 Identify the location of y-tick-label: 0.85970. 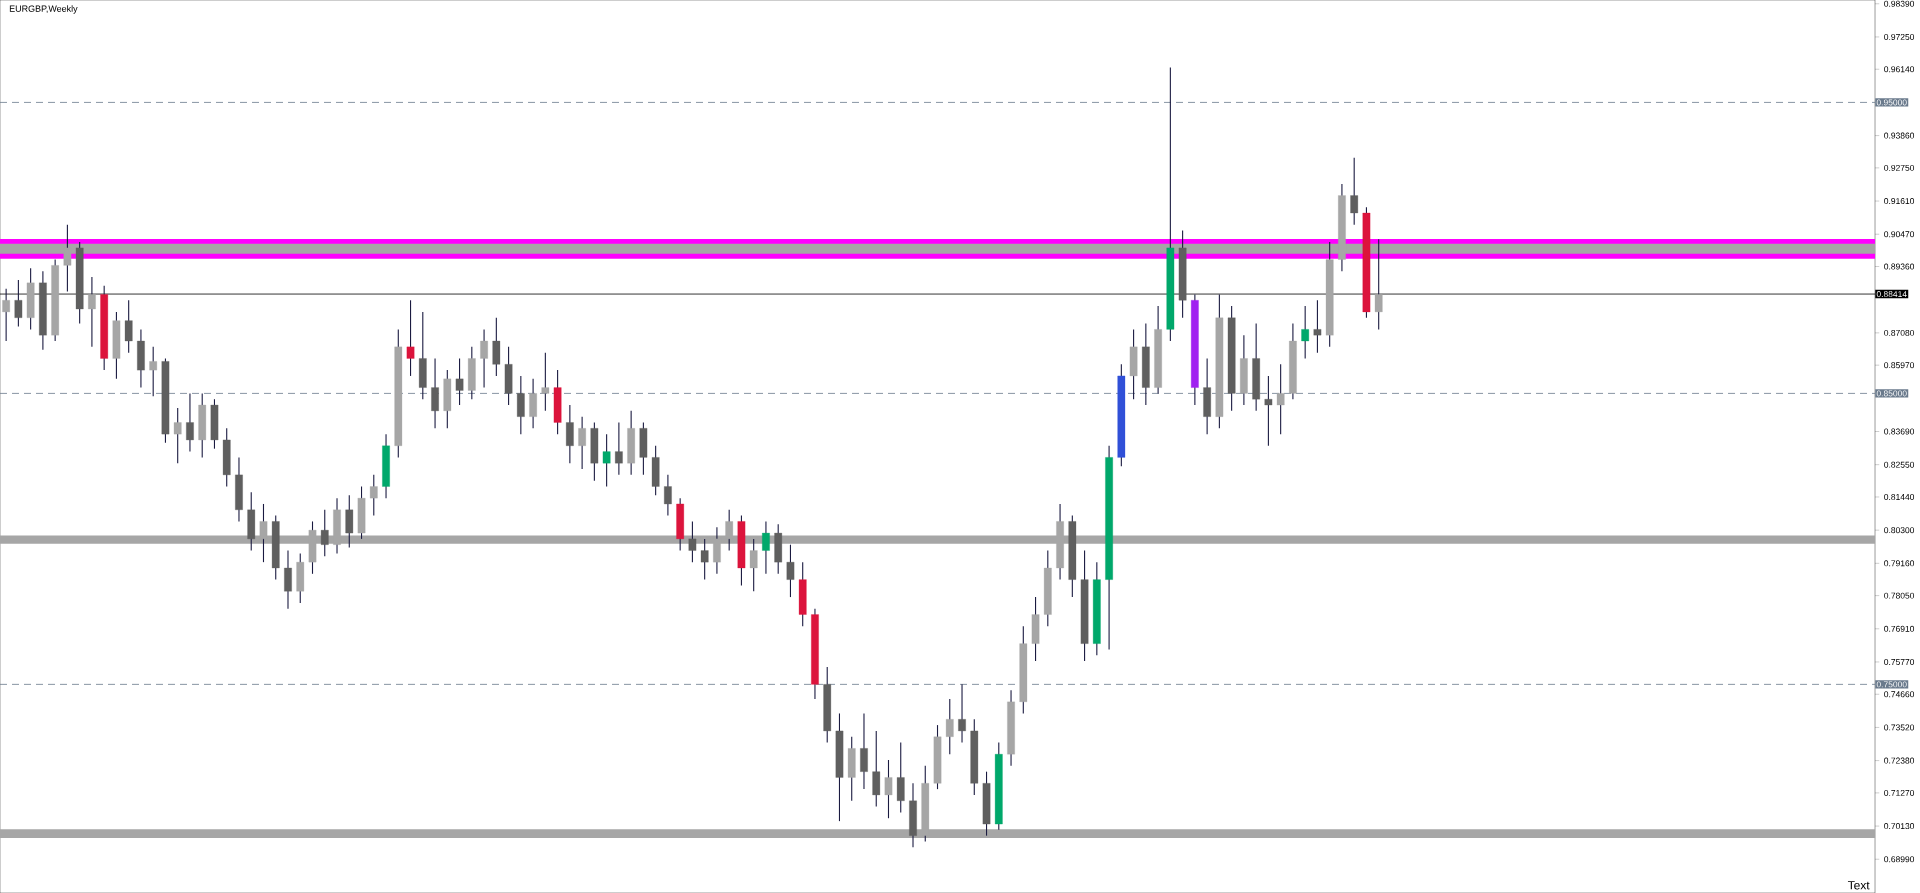
(1899, 365).